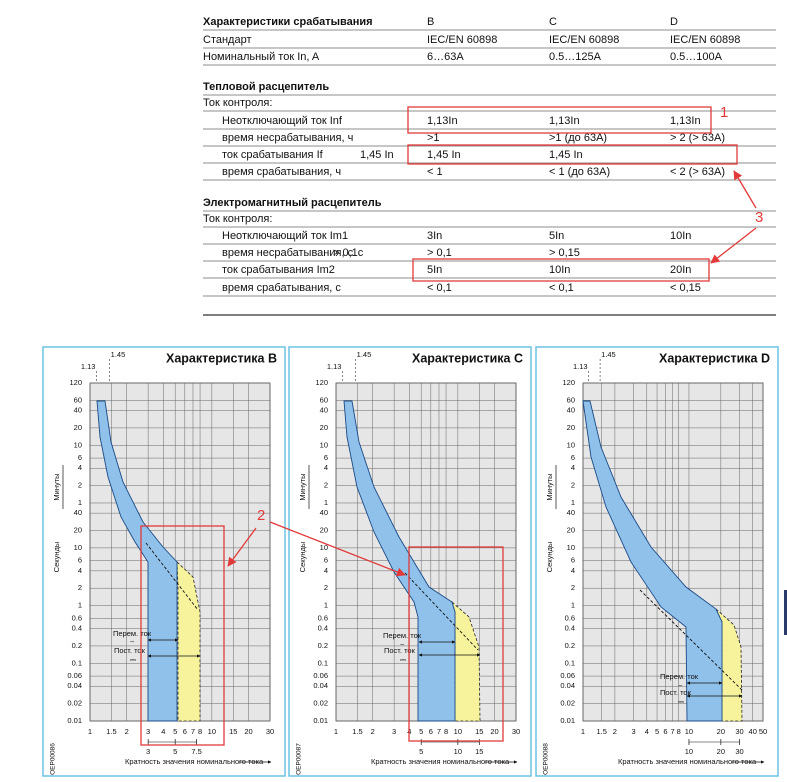 This screenshot has height=782, width=787. What do you see at coordinates (568, 382) in the screenshot?
I see `y-tick-label: 120` at bounding box center [568, 382].